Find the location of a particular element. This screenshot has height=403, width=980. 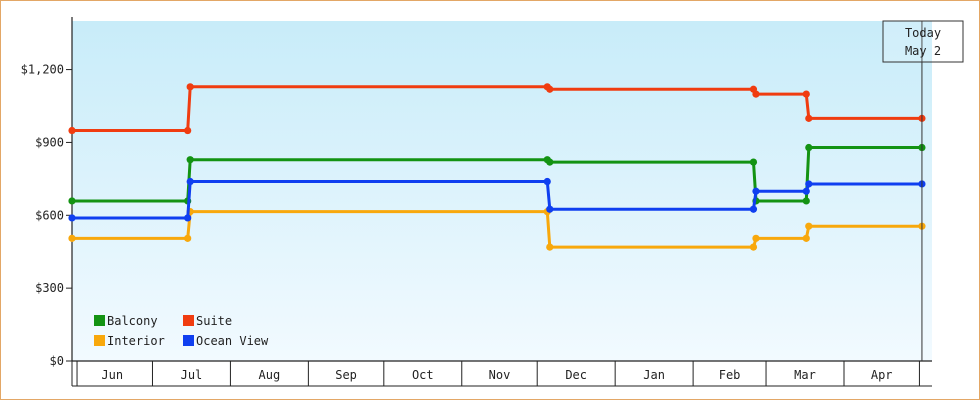

series-ocean-view is located at coordinates (497, 199).